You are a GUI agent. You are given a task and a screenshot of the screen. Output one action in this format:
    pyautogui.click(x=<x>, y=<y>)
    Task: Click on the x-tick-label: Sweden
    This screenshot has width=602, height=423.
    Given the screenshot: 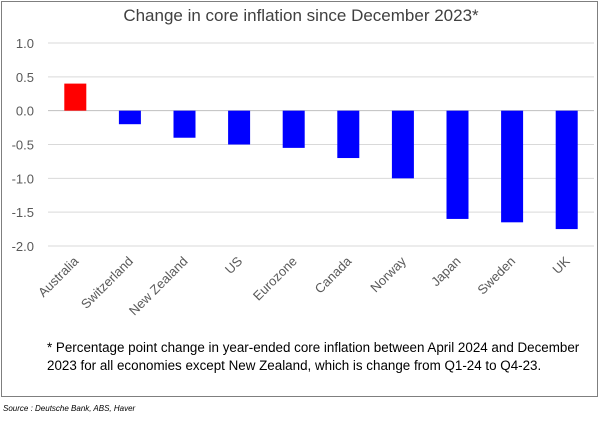 What is the action you would take?
    pyautogui.click(x=496, y=276)
    